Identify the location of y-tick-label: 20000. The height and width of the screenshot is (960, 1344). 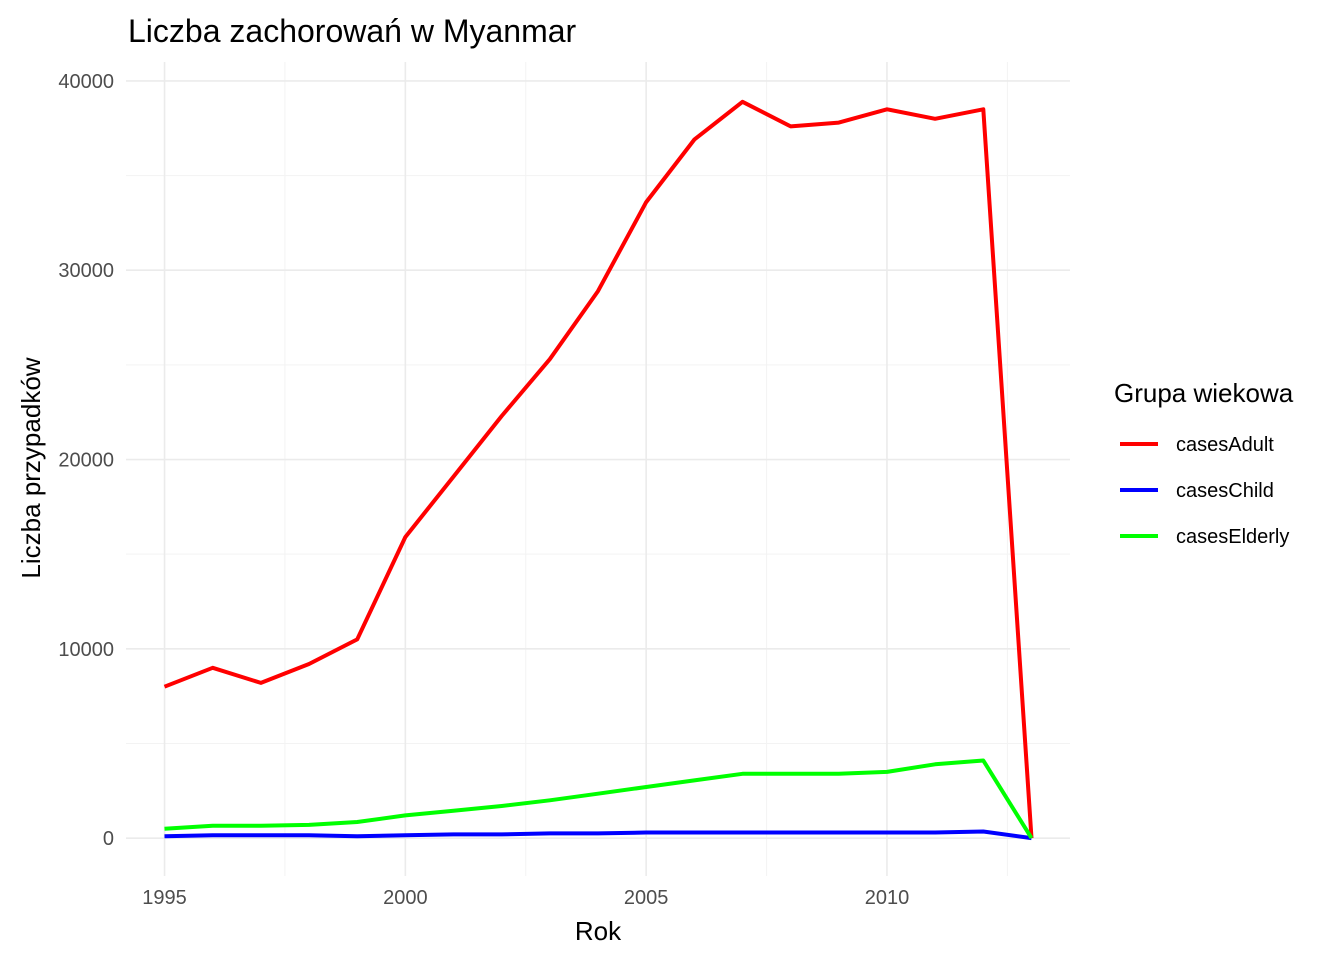
(86, 461).